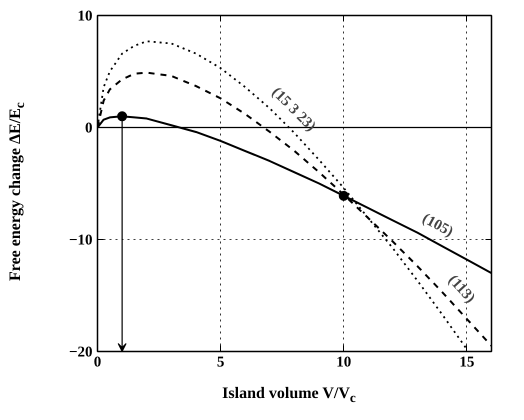 This screenshot has height=420, width=524. What do you see at coordinates (438, 225) in the screenshot?
I see `annotation: (105)` at bounding box center [438, 225].